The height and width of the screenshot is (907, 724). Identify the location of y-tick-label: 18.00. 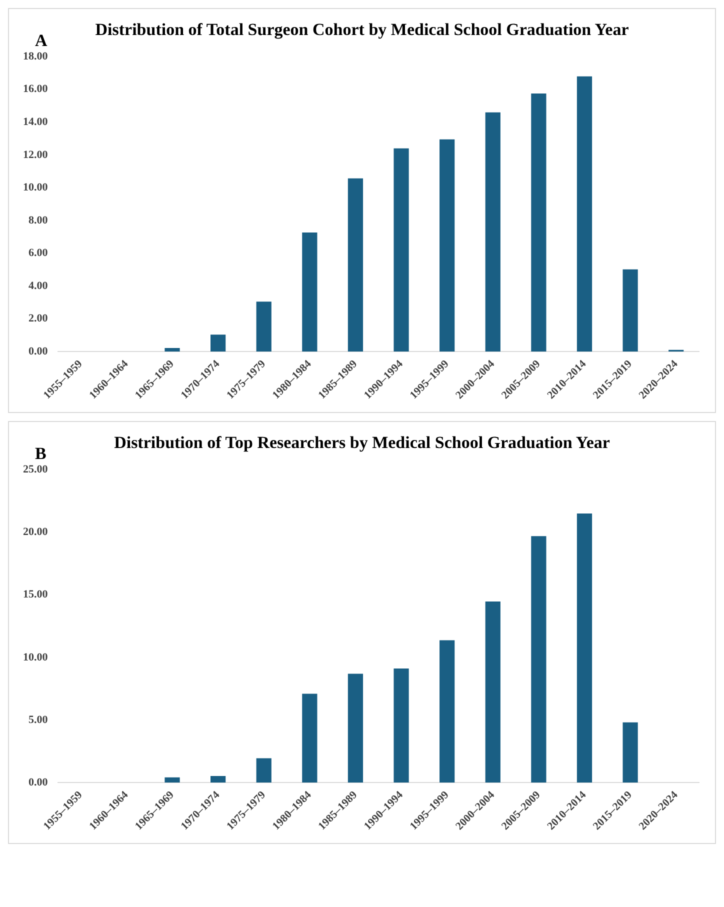
(35, 56).